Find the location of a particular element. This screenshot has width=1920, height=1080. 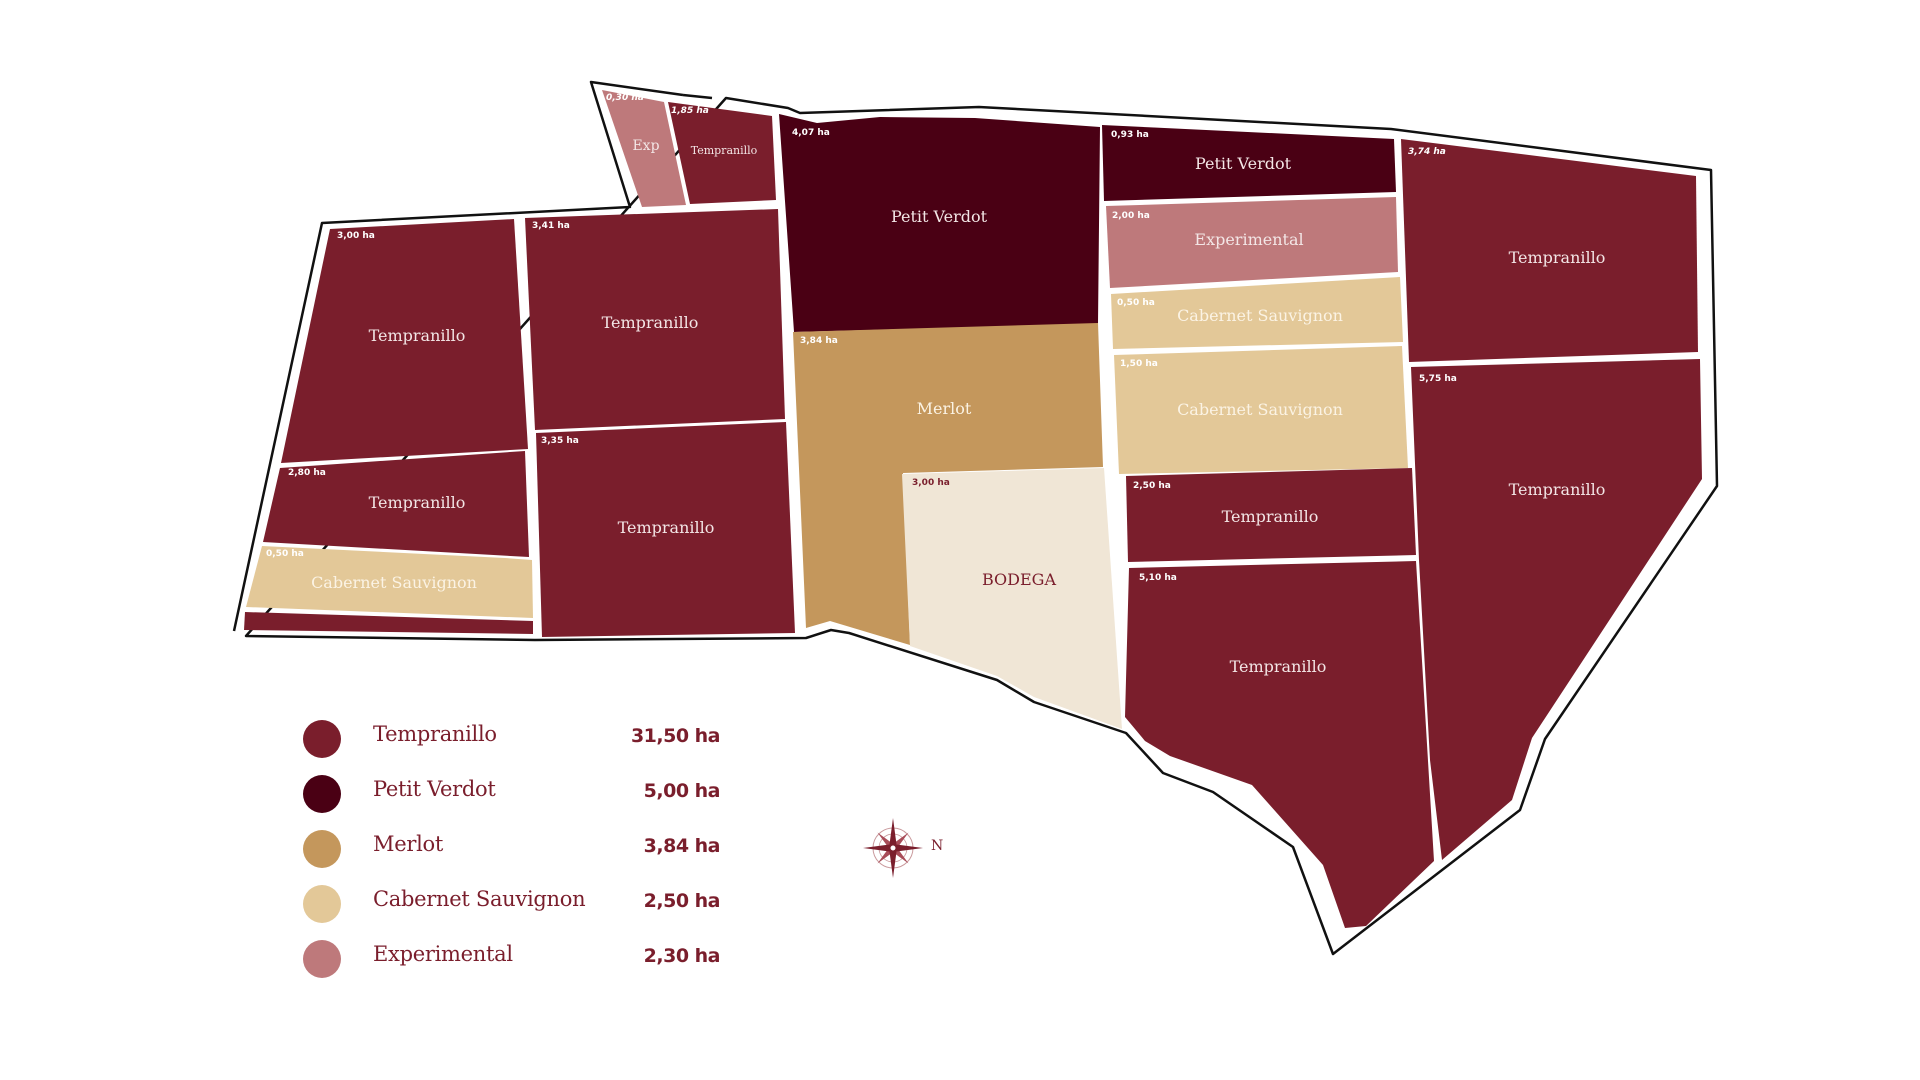

legend-item-cabernet-sauvignon: Cabernet Sauvignon 2,50 ha is located at coordinates (510, 904).